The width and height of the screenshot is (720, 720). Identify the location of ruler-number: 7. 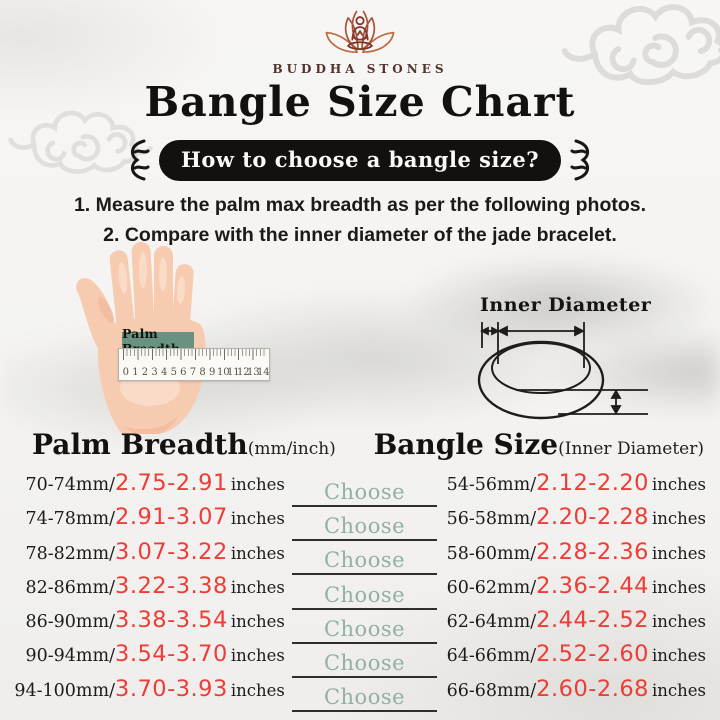
(193, 372).